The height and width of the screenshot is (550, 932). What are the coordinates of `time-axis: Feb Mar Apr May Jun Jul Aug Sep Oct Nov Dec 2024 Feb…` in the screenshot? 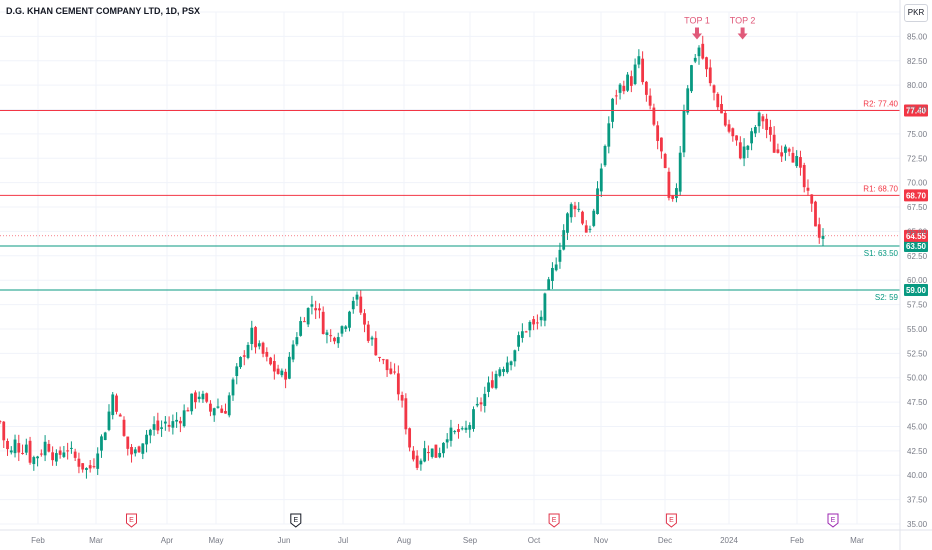 It's located at (466, 537).